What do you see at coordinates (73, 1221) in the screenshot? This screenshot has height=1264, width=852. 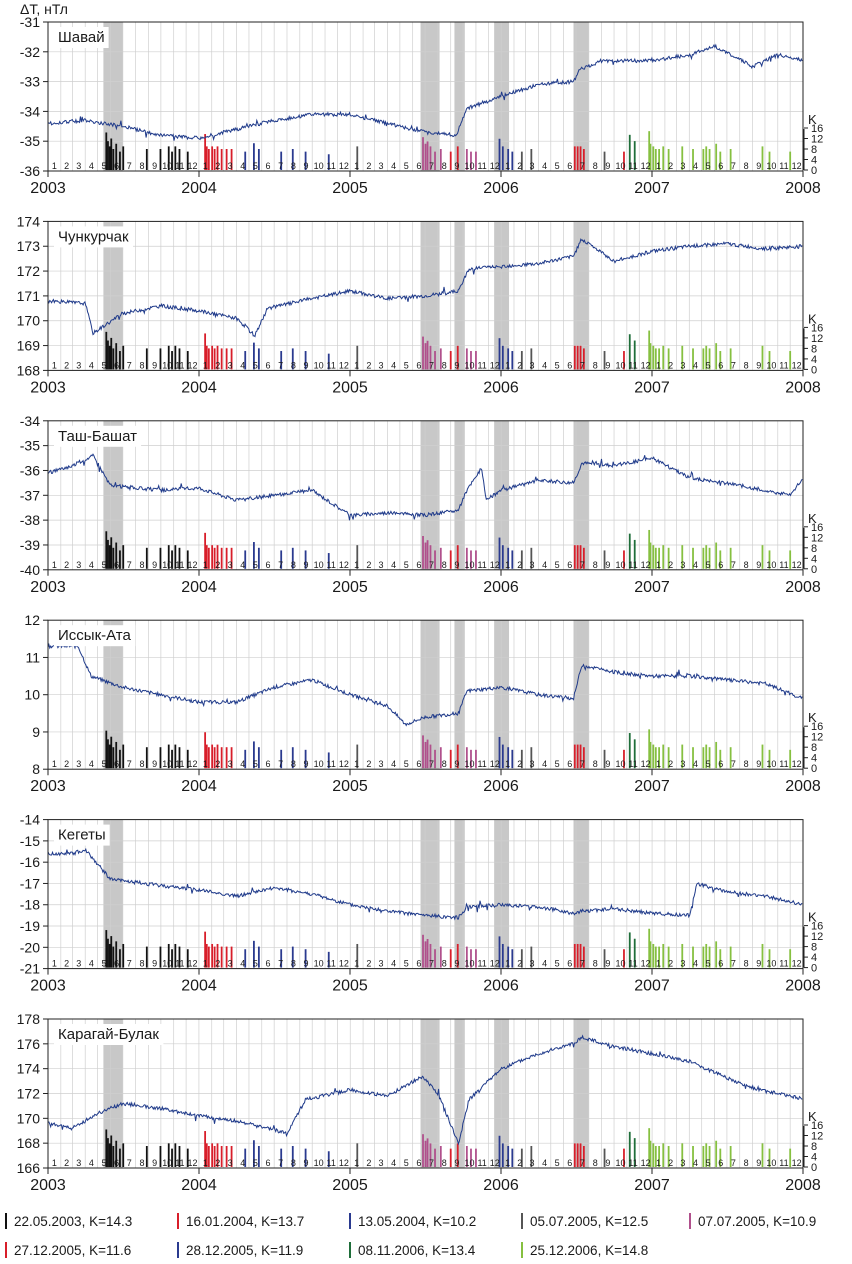 I see `legend-text: 22.05.2003, K=14.3` at bounding box center [73, 1221].